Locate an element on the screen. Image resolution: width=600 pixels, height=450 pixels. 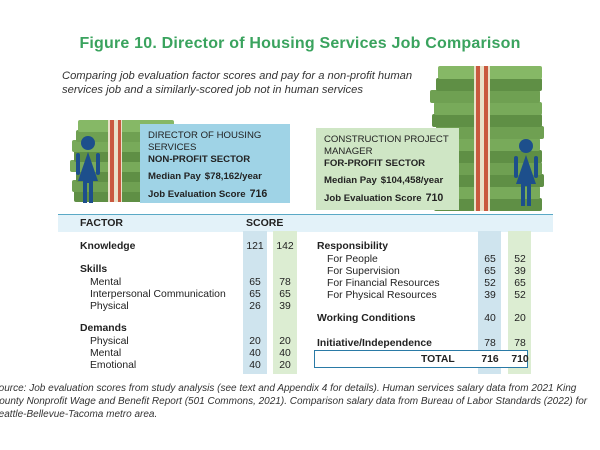
initiative-label: Initiative/Independence is located at coordinates (374, 343).